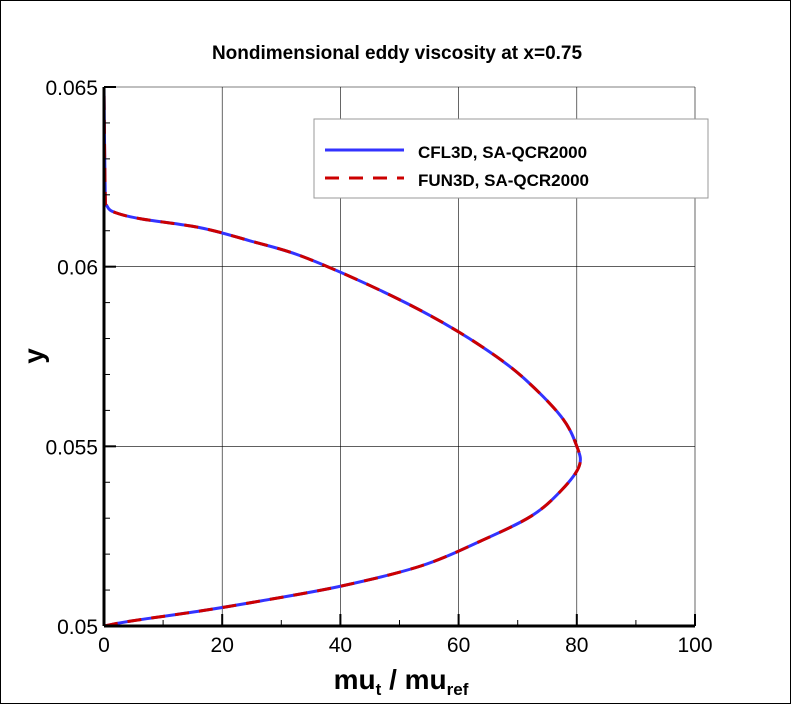 The image size is (791, 705). Describe the element at coordinates (104, 645) in the screenshot. I see `x-tick-label: 0` at that location.